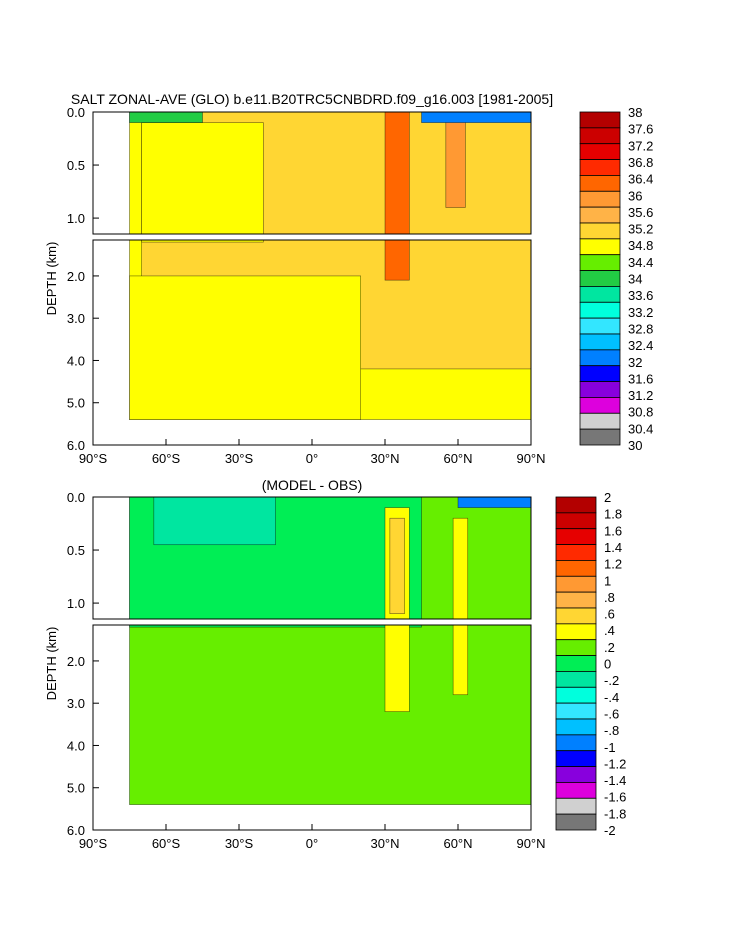 This screenshot has height=945, width=733. I want to click on colorbar-label: -2, so click(610, 830).